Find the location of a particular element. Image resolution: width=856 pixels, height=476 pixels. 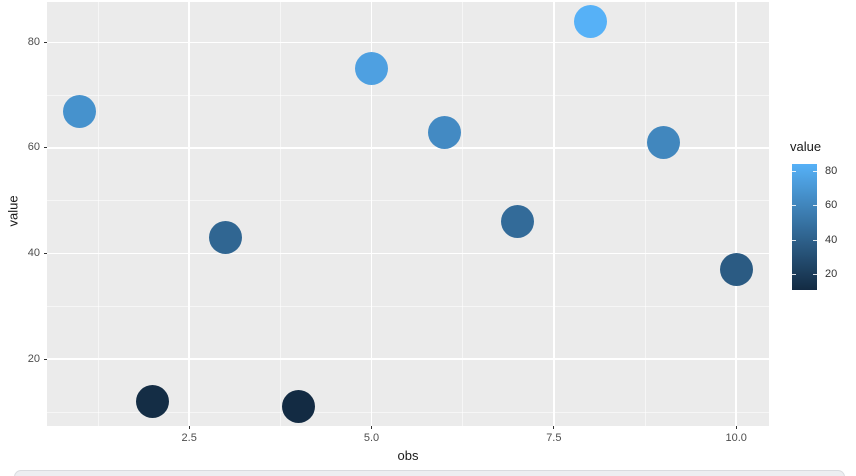

y-axis-tick-label: 60 is located at coordinates (33, 147).